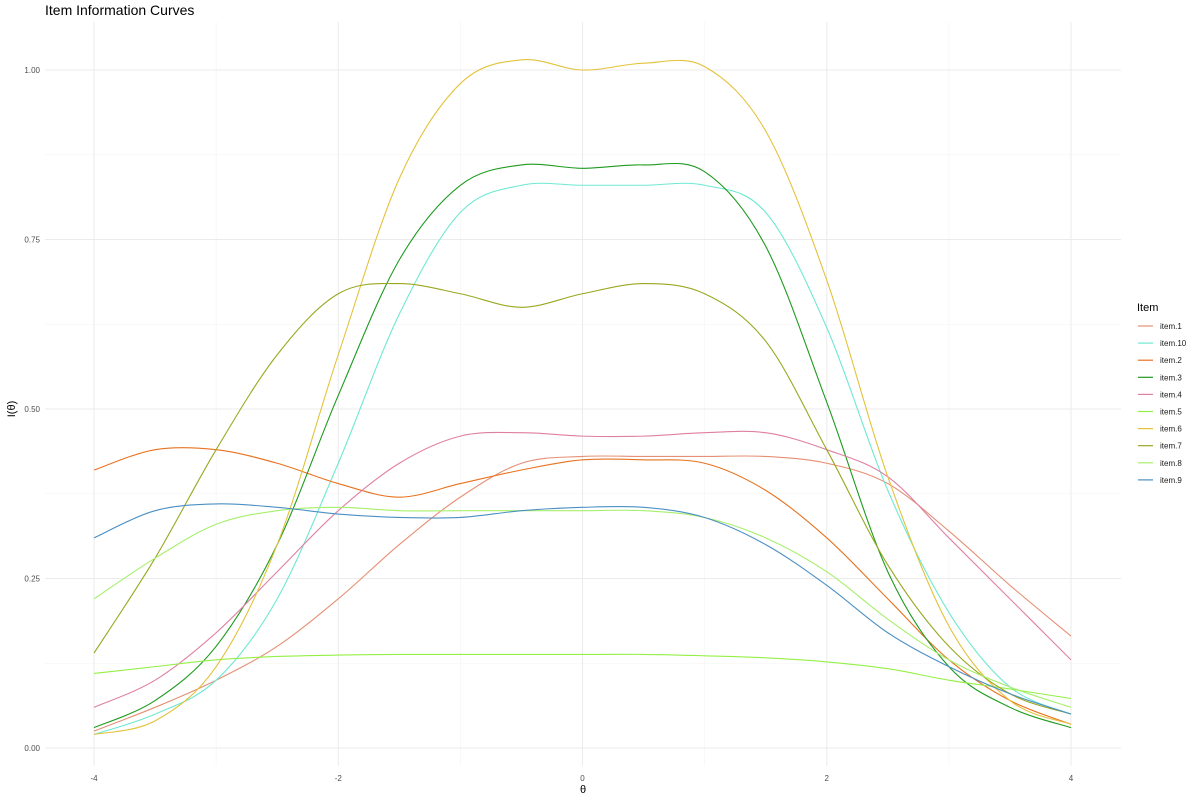  What do you see at coordinates (32, 579) in the screenshot?
I see `y-tick-label: 0.25` at bounding box center [32, 579].